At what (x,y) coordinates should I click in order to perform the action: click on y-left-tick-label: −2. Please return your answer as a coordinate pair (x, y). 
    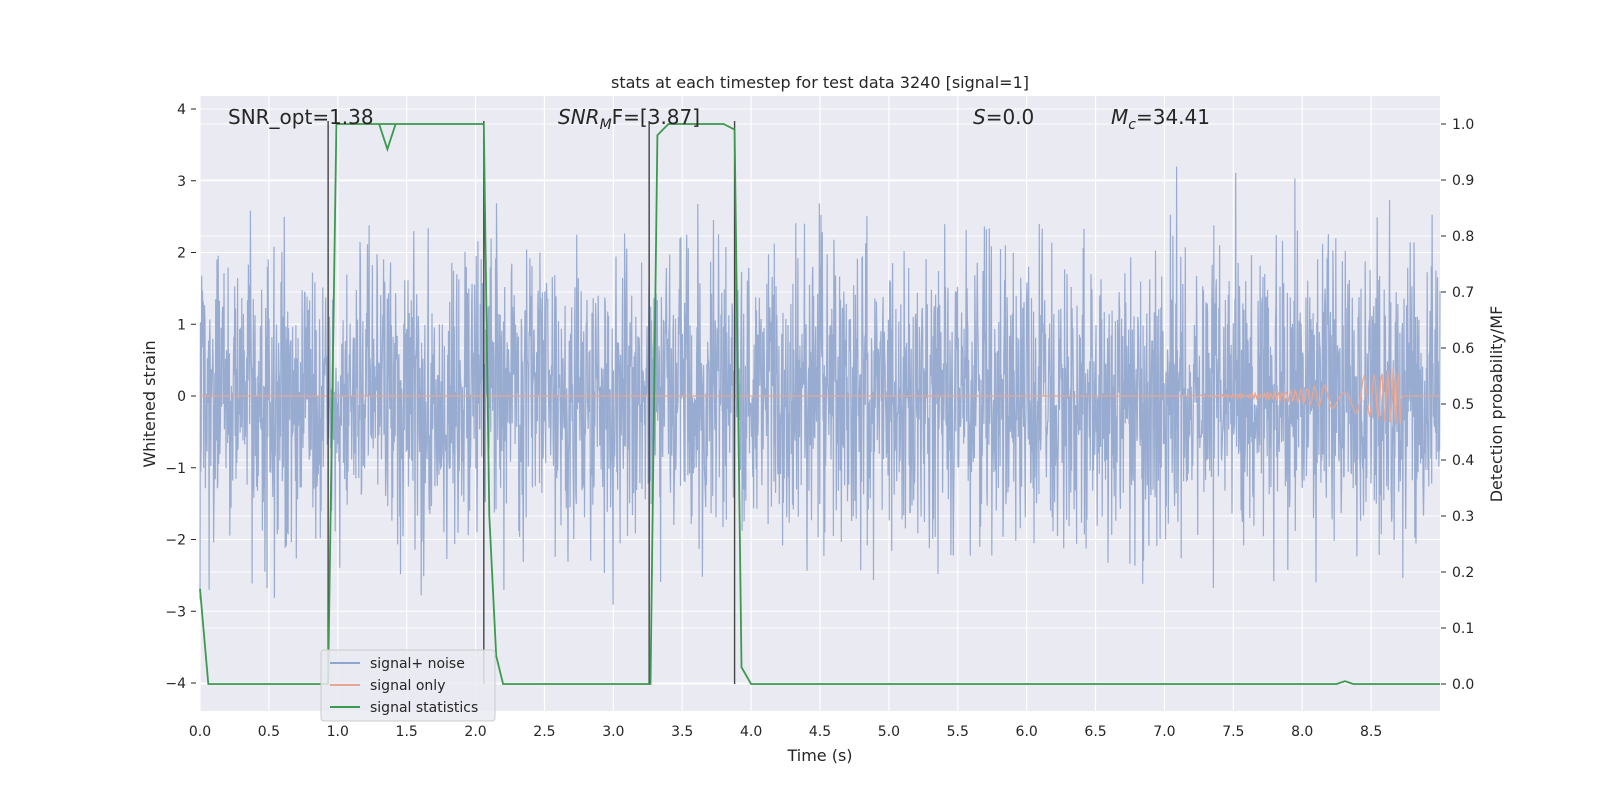
    Looking at the image, I should click on (175, 541).